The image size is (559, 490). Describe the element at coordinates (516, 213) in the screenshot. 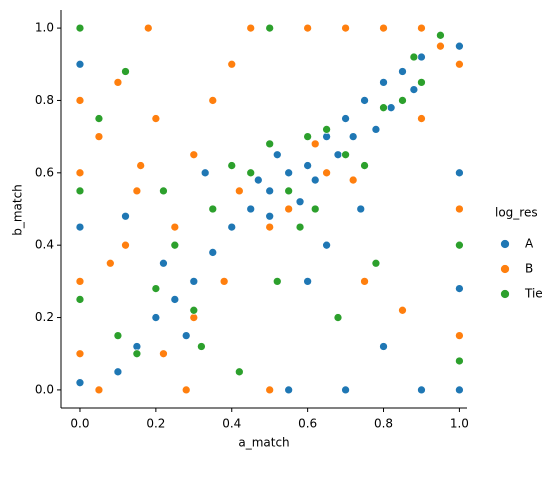

I see `legend-title: log_res` at that location.